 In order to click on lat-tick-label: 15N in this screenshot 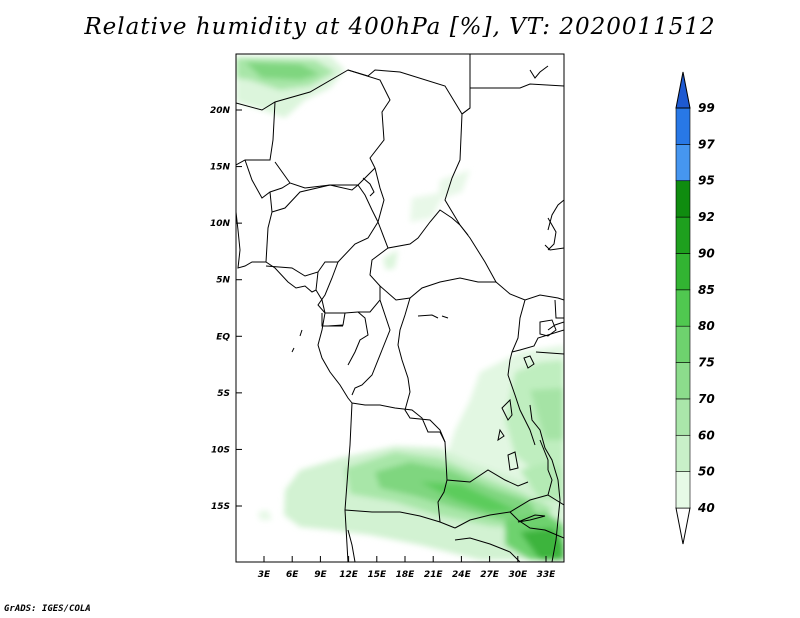, I will do `click(220, 168)`.